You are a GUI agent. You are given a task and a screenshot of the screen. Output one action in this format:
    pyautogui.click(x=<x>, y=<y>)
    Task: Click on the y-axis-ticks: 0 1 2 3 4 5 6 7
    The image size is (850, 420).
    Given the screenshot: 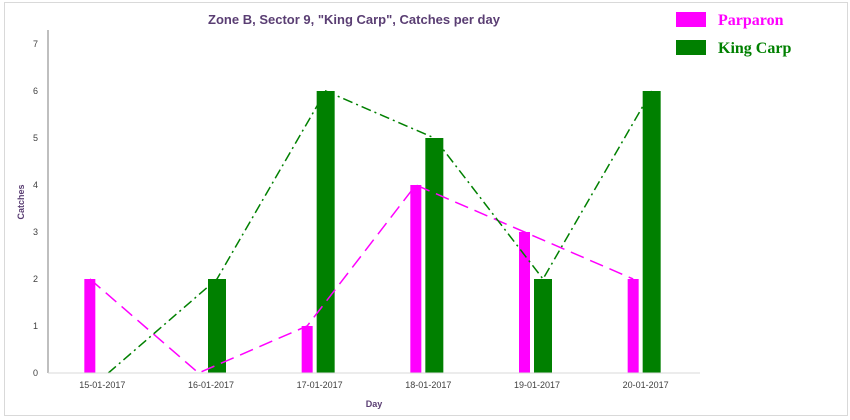 What is the action you would take?
    pyautogui.click(x=35, y=208)
    